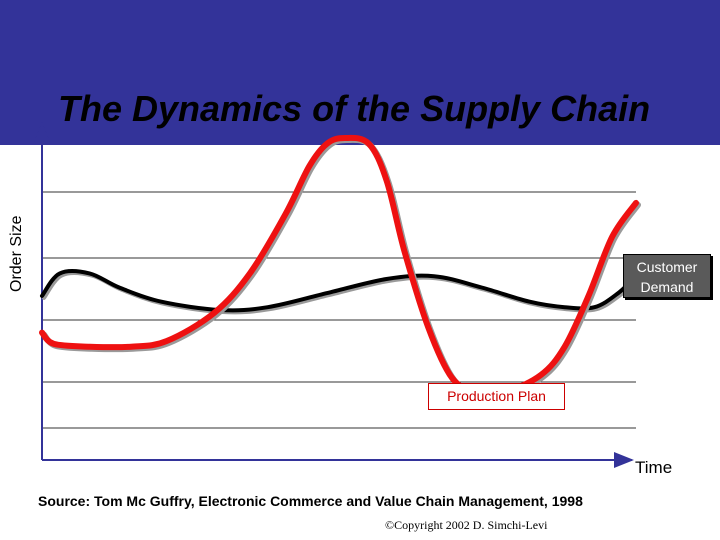 The height and width of the screenshot is (540, 720). What do you see at coordinates (466, 525) in the screenshot?
I see `copyright-note: ©Copyright 2002 D. Simchi-Levi` at bounding box center [466, 525].